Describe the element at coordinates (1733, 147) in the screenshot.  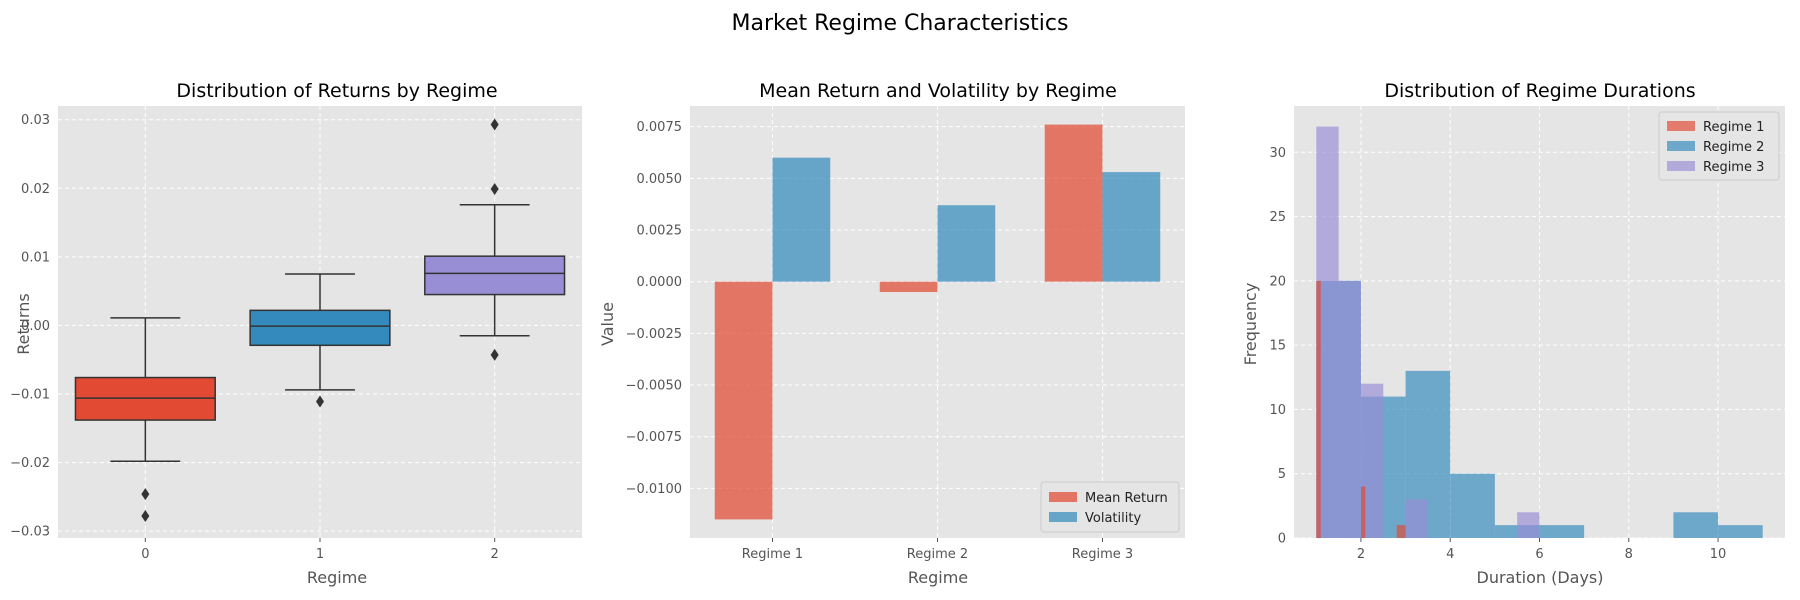
I see `legend-label: Regime 2` at that location.